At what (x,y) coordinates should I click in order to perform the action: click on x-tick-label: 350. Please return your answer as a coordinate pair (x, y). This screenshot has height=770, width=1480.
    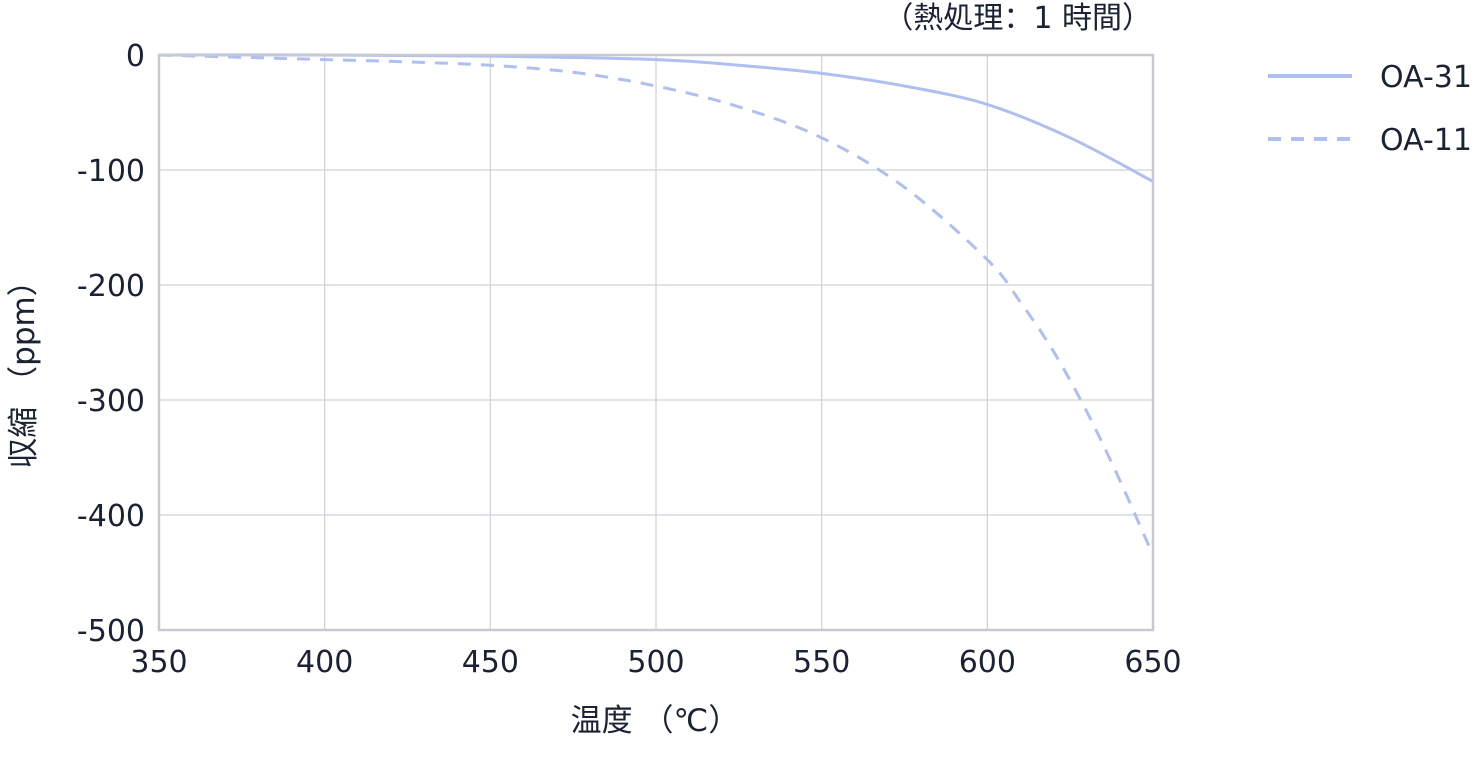
    Looking at the image, I should click on (158, 662).